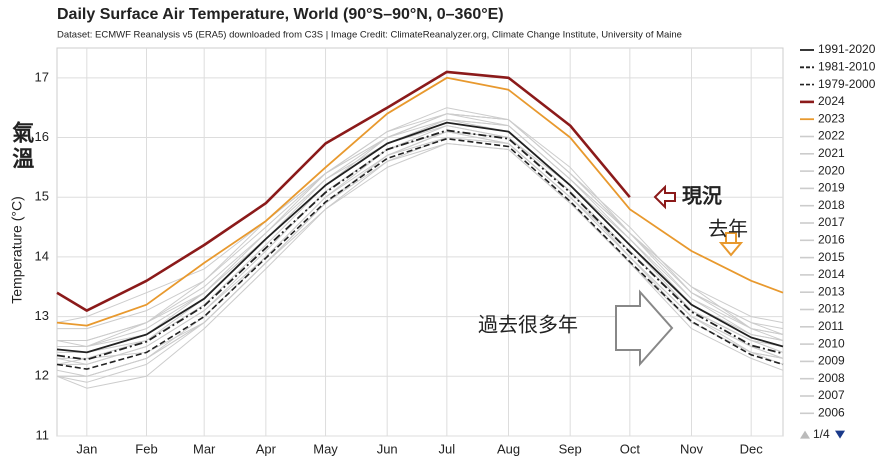 Image resolution: width=880 pixels, height=467 pixels. Describe the element at coordinates (387, 448) in the screenshot. I see `x-tick-label: Jun` at that location.